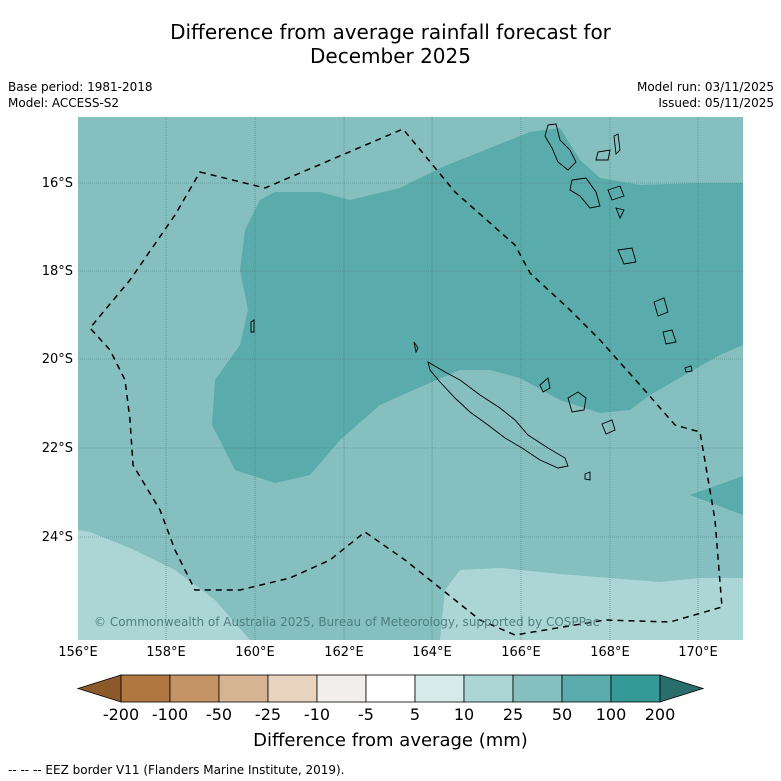  What do you see at coordinates (521, 652) in the screenshot?
I see `lon-label-166e: 166°E` at bounding box center [521, 652].